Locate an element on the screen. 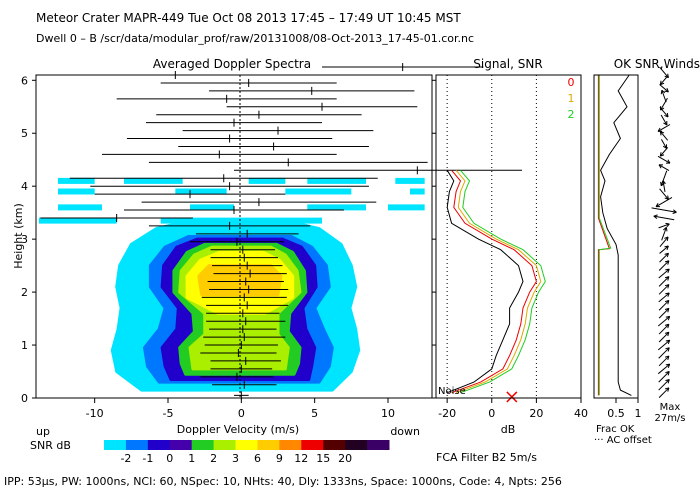  snr-axis-label: dB is located at coordinates (508, 429).